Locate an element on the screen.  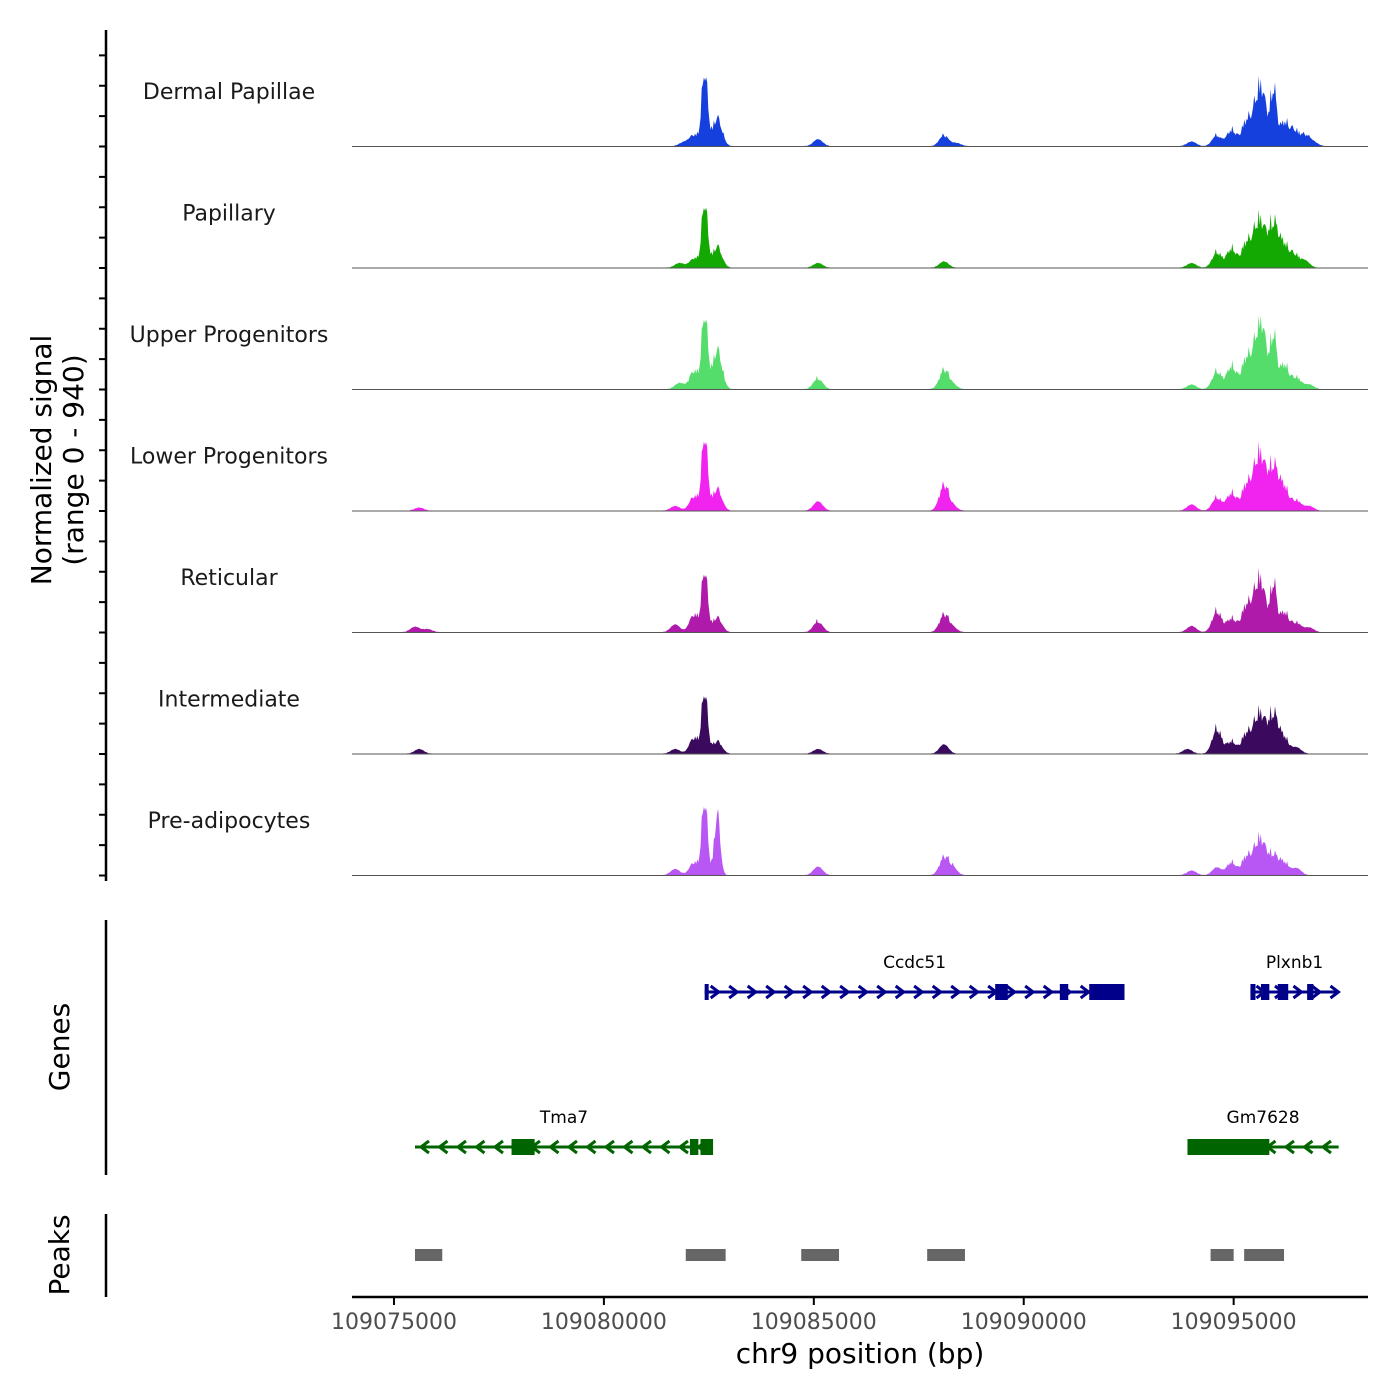
y-axis-title-line1: Normalized signal is located at coordinates (41, 460).